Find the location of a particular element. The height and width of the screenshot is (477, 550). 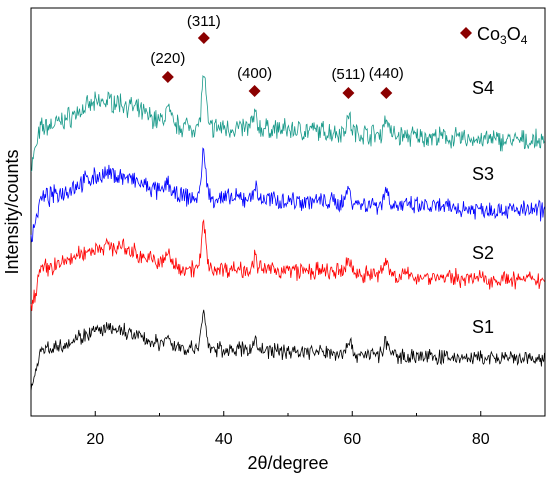

peak-hkl-label: (311) is located at coordinates (204, 21).